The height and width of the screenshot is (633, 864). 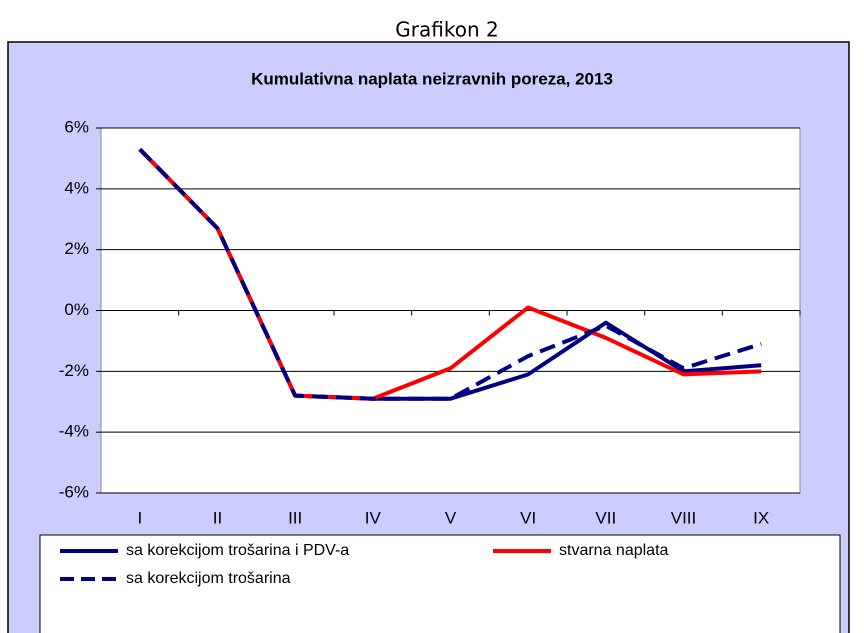 What do you see at coordinates (440, 583) in the screenshot?
I see `legend` at bounding box center [440, 583].